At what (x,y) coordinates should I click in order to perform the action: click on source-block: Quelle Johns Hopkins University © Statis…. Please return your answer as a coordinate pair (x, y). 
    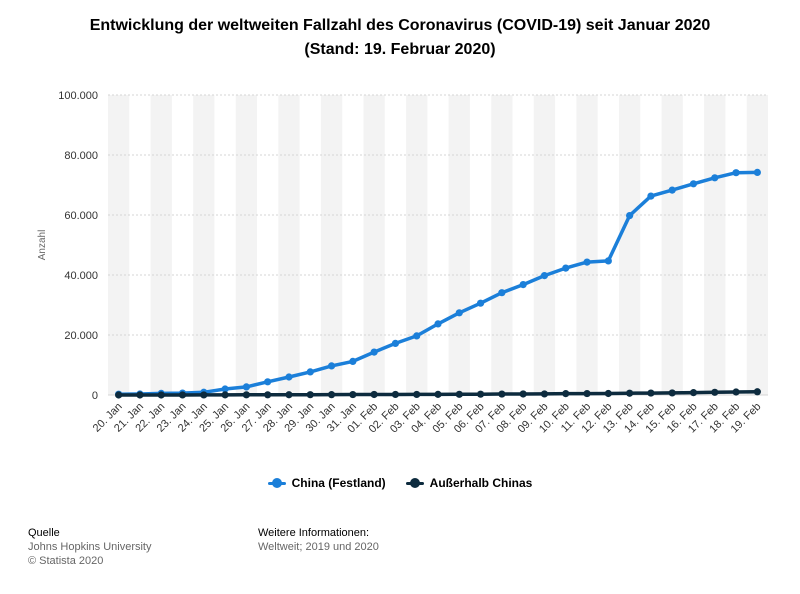
    Looking at the image, I should click on (90, 547).